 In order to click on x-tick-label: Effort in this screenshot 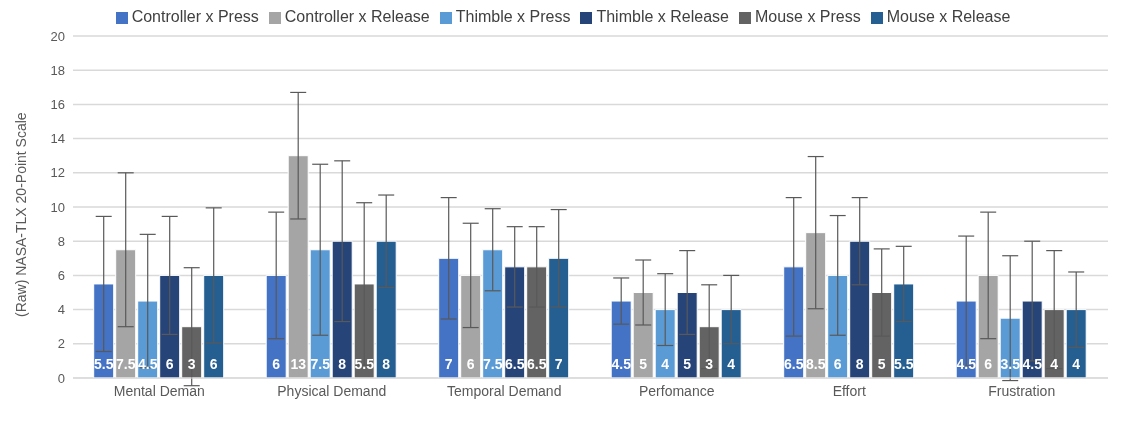, I will do `click(849, 390)`.